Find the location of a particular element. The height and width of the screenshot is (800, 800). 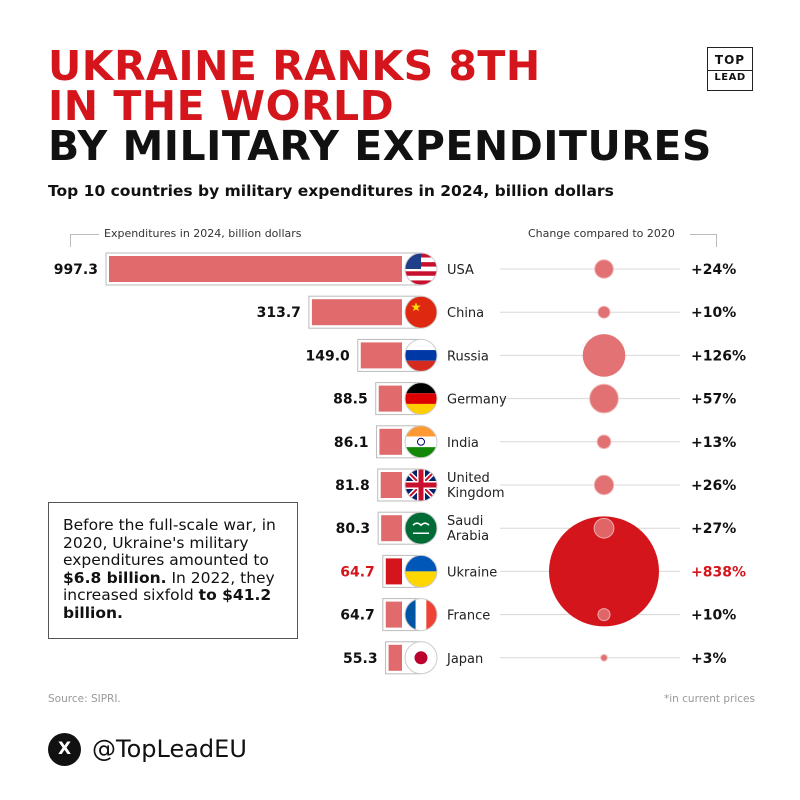

title-line-1: UKRAINE RANKS 8TH is located at coordinates (294, 66).